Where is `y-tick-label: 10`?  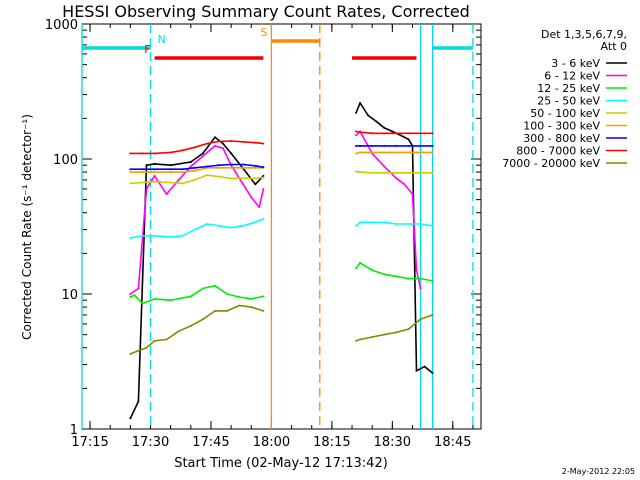
y-tick-label: 10 is located at coordinates (69, 295).